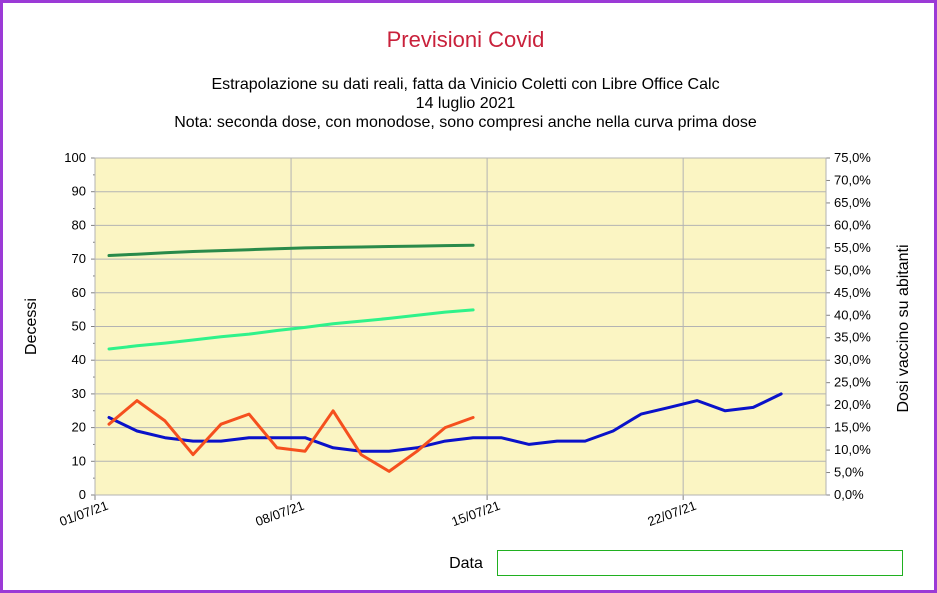  I want to click on legend, so click(700, 563).